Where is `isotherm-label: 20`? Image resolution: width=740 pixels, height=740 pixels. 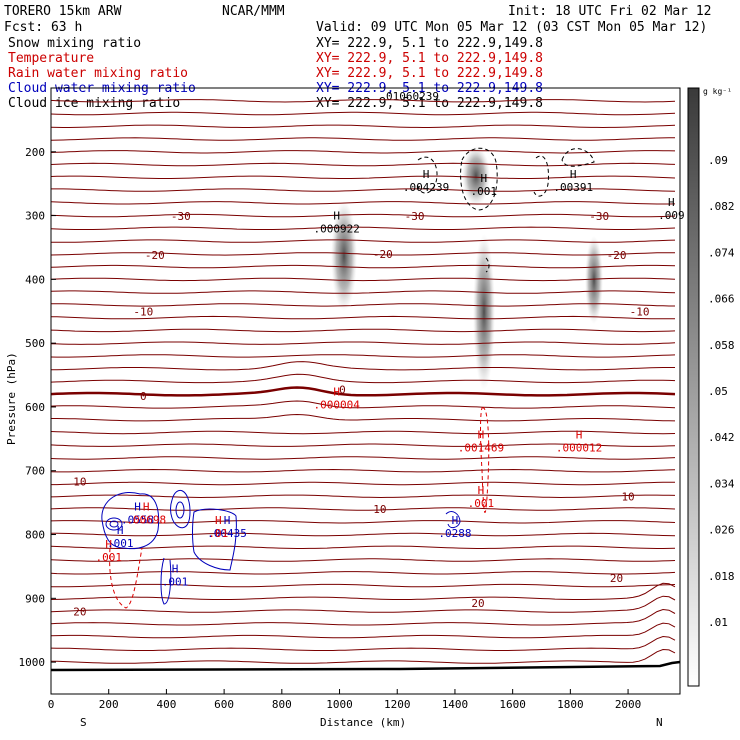 isotherm-label: 20 is located at coordinates (616, 578).